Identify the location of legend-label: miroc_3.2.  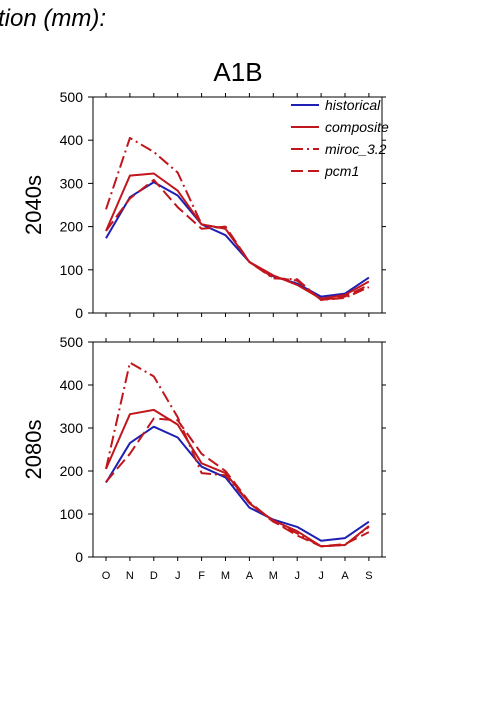
(356, 149).